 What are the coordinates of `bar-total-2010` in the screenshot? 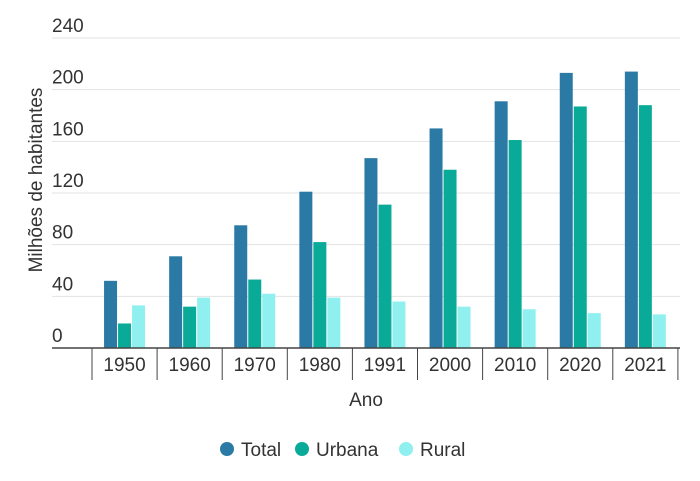 It's located at (501, 225).